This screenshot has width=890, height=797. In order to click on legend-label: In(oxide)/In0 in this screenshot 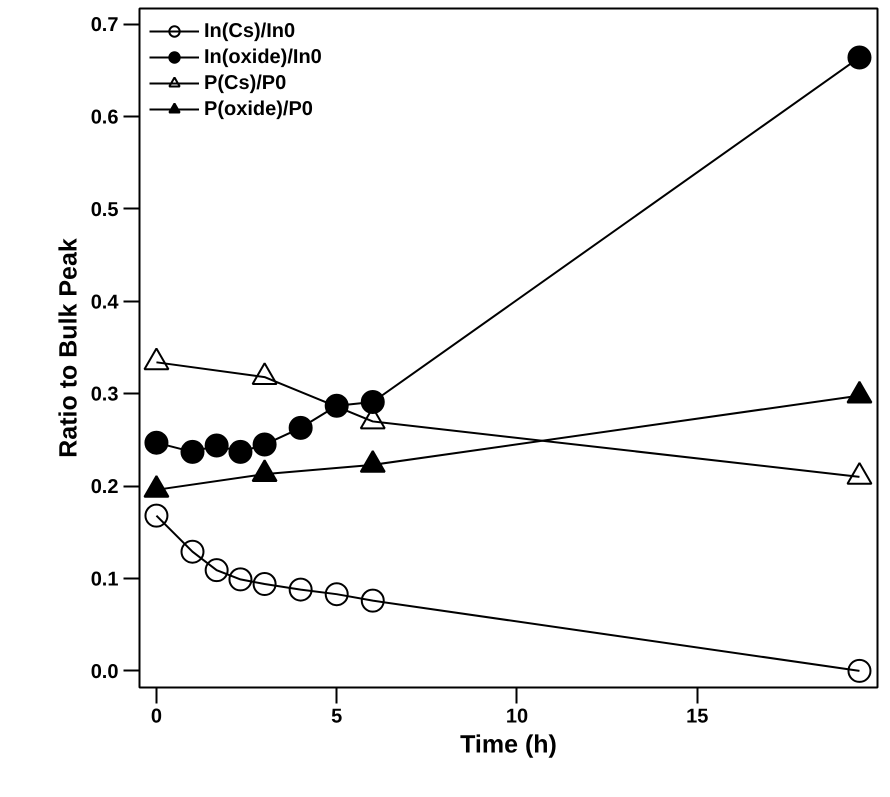, I will do `click(263, 57)`.